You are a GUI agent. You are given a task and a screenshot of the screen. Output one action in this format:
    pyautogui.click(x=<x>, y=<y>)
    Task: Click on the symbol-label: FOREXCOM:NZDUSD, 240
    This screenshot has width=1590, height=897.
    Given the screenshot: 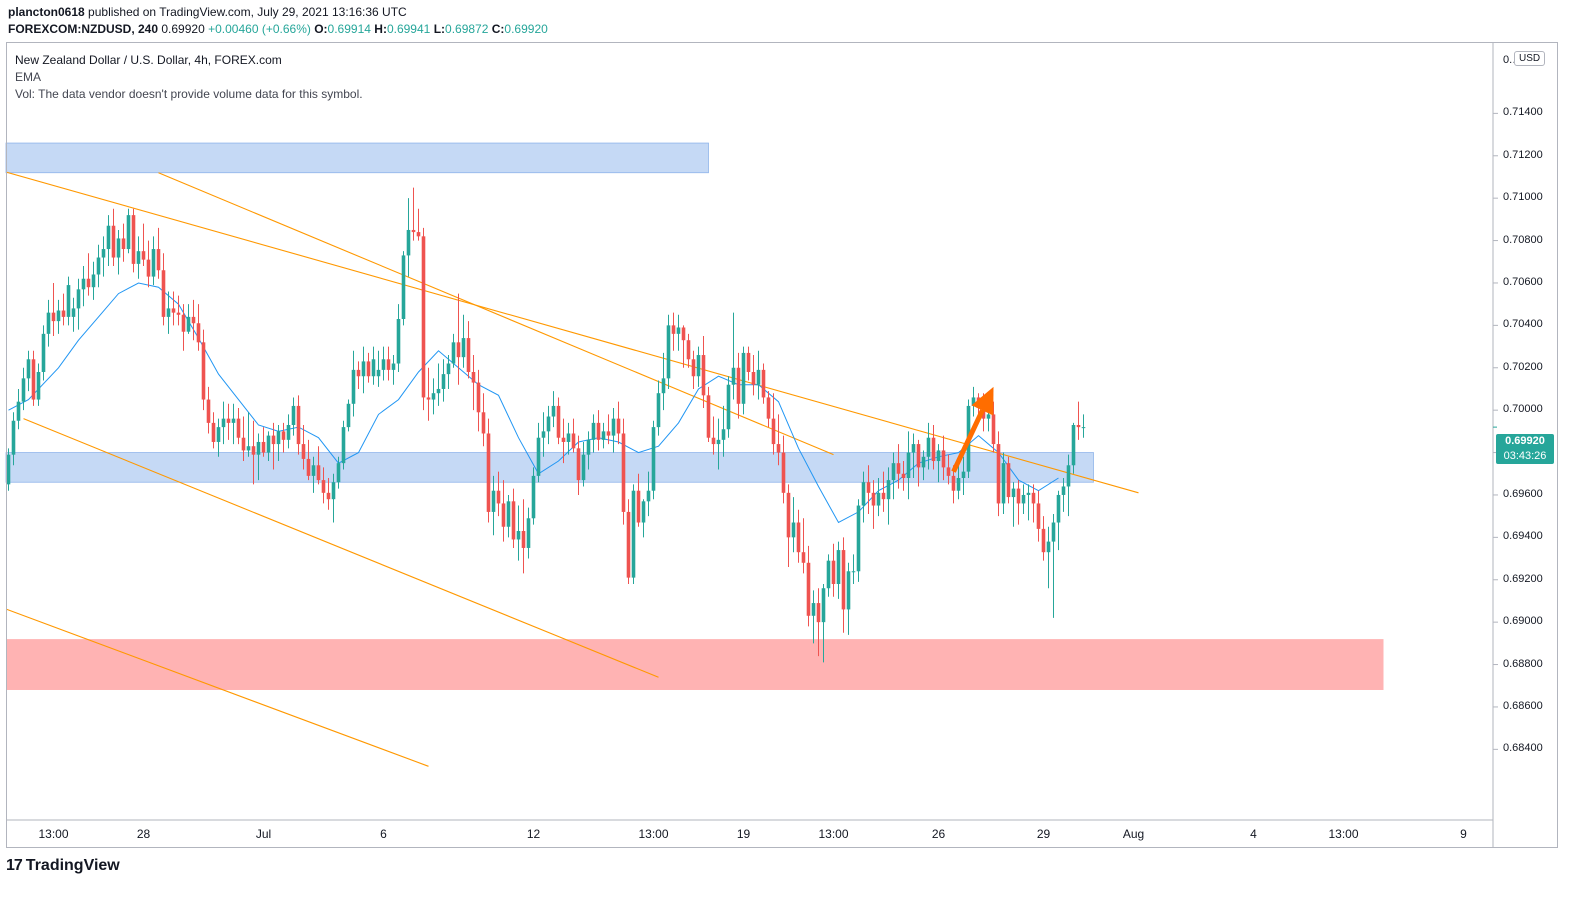 What is the action you would take?
    pyautogui.click(x=83, y=29)
    